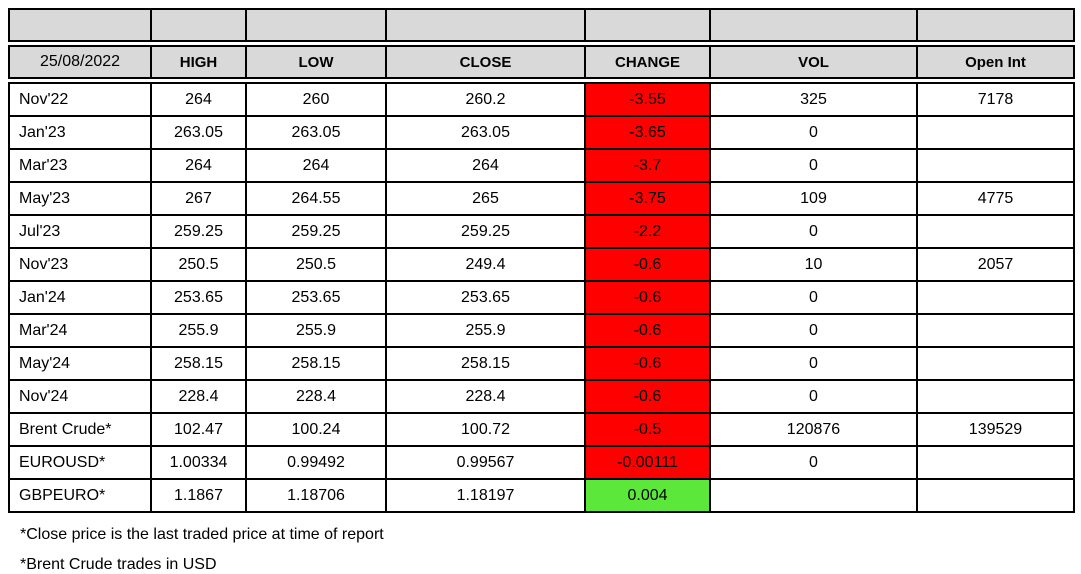 Image resolution: width=1081 pixels, height=574 pixels. I want to click on table-row: Nov'23 250.5 250.5 249.4 -0.6 10 2057, so click(541, 264).